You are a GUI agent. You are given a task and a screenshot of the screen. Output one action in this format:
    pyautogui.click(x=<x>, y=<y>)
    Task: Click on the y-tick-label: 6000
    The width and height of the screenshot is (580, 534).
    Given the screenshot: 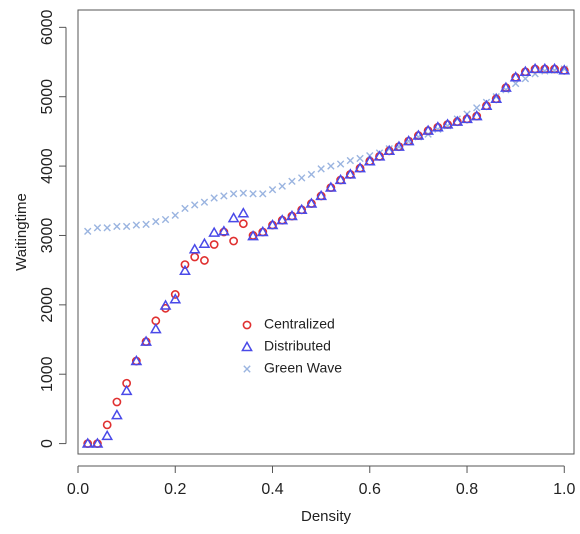 What is the action you would take?
    pyautogui.click(x=47, y=27)
    